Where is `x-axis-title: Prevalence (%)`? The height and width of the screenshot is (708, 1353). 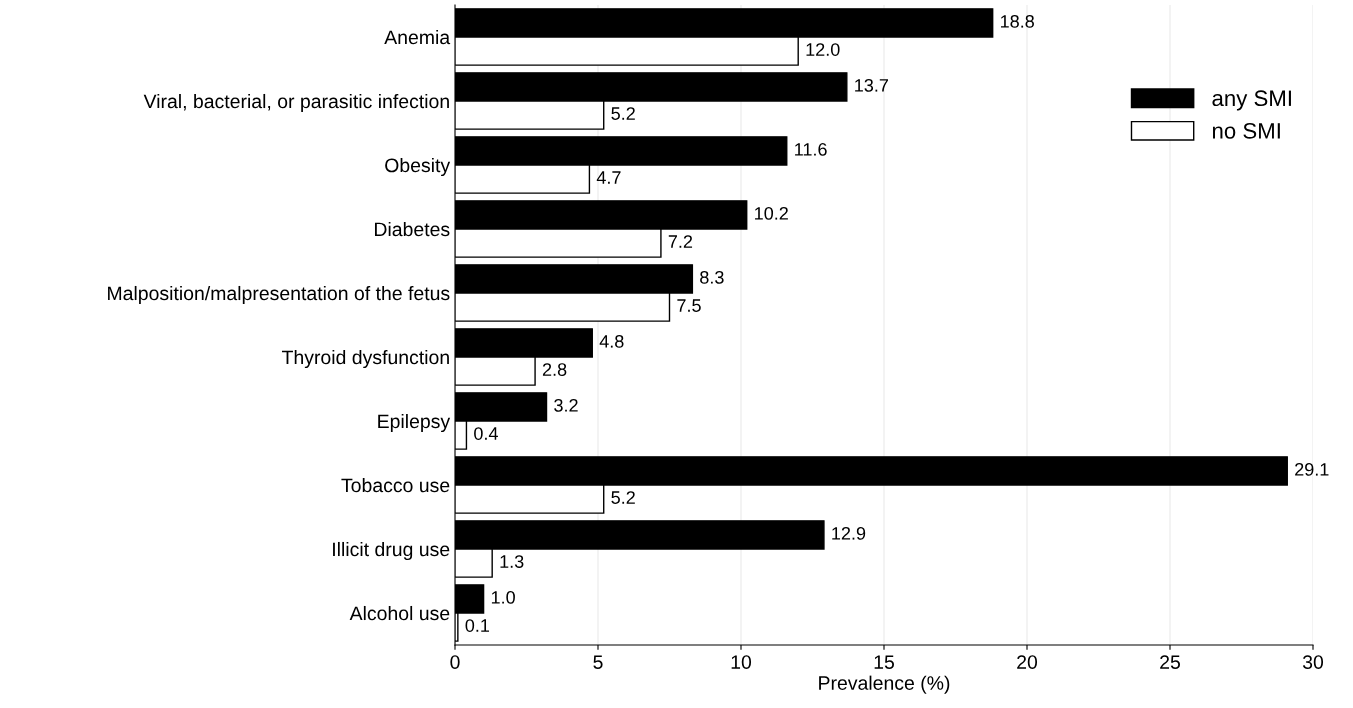
x-axis-title: Prevalence (%) is located at coordinates (884, 684).